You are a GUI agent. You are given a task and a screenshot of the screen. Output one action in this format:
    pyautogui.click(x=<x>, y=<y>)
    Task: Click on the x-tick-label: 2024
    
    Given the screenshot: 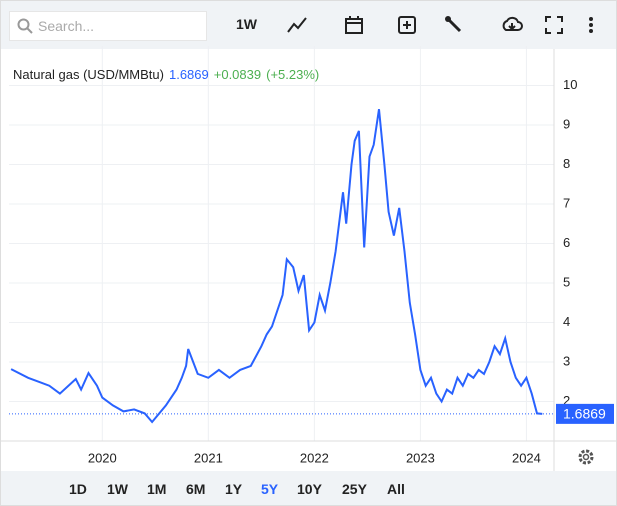 What is the action you would take?
    pyautogui.click(x=526, y=457)
    